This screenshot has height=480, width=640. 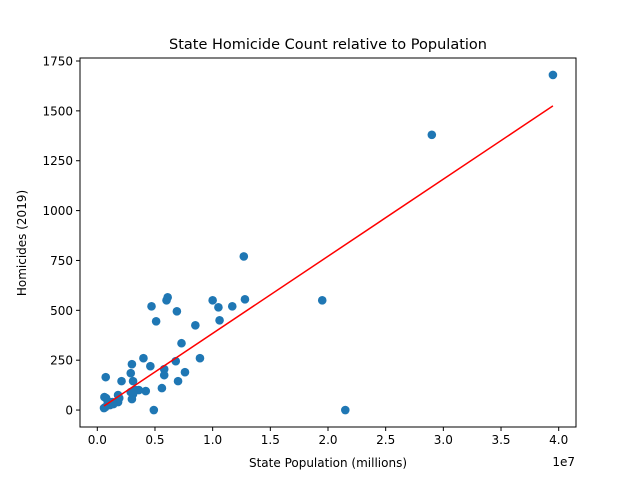 I want to click on y-tick-label: 750, so click(x=61, y=261).